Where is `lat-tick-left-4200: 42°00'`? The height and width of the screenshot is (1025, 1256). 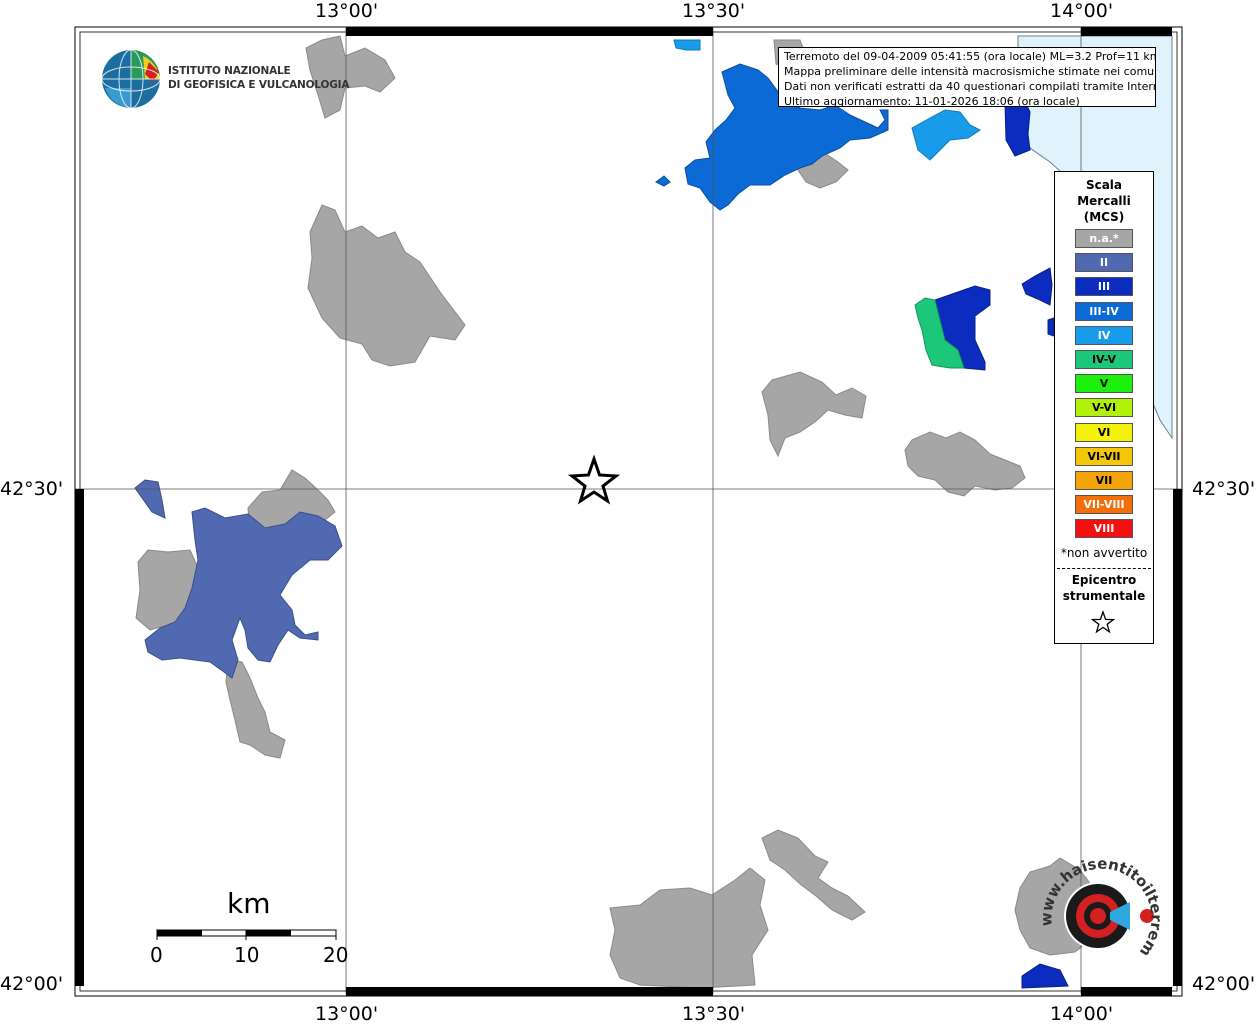
lat-tick-left-4200: 42°00' is located at coordinates (32, 984).